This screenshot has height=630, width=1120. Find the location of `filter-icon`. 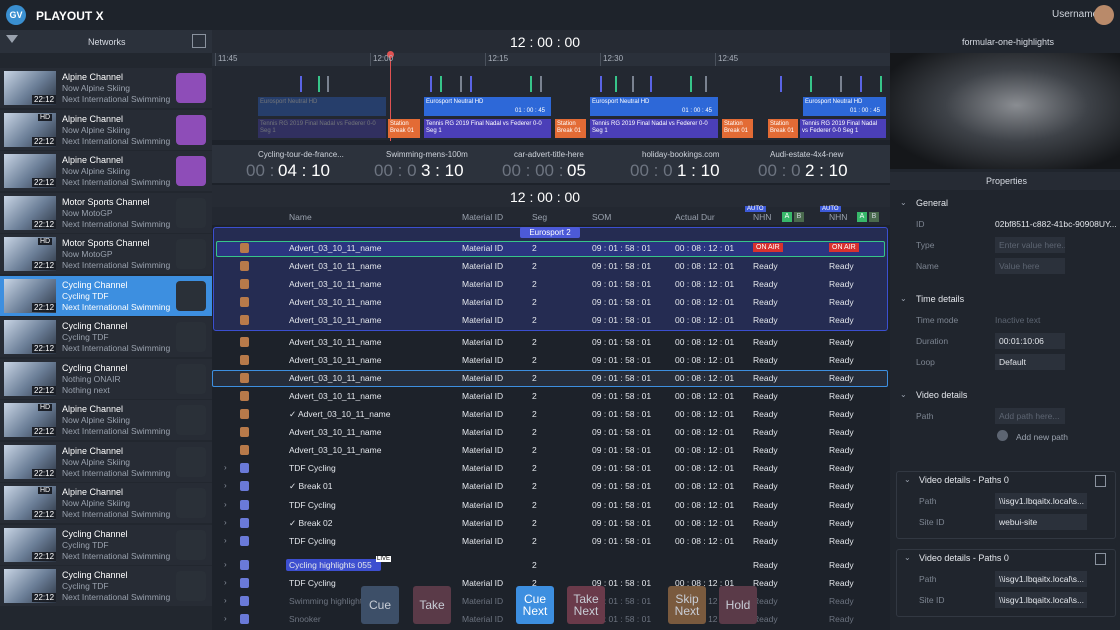

filter-icon is located at coordinates (12, 39).